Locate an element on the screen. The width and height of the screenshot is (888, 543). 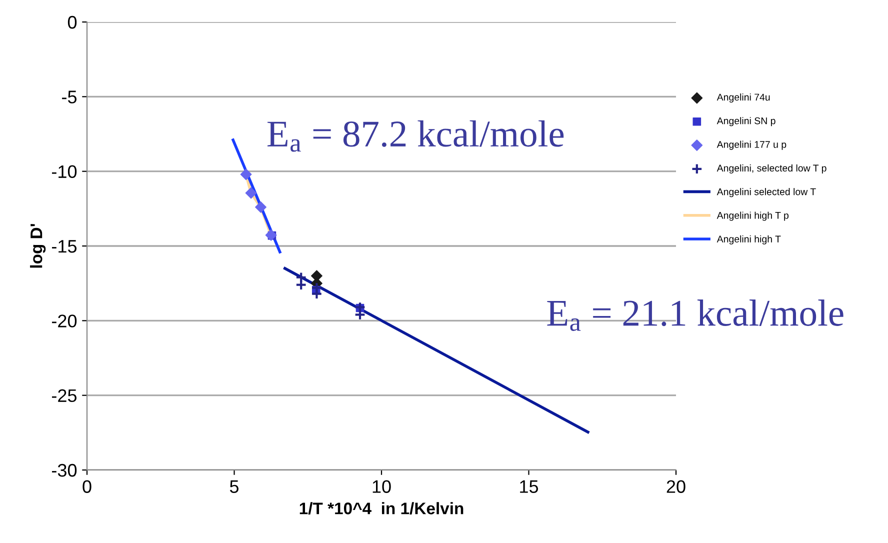
legend-label: Angelini selected low T is located at coordinates (766, 193).